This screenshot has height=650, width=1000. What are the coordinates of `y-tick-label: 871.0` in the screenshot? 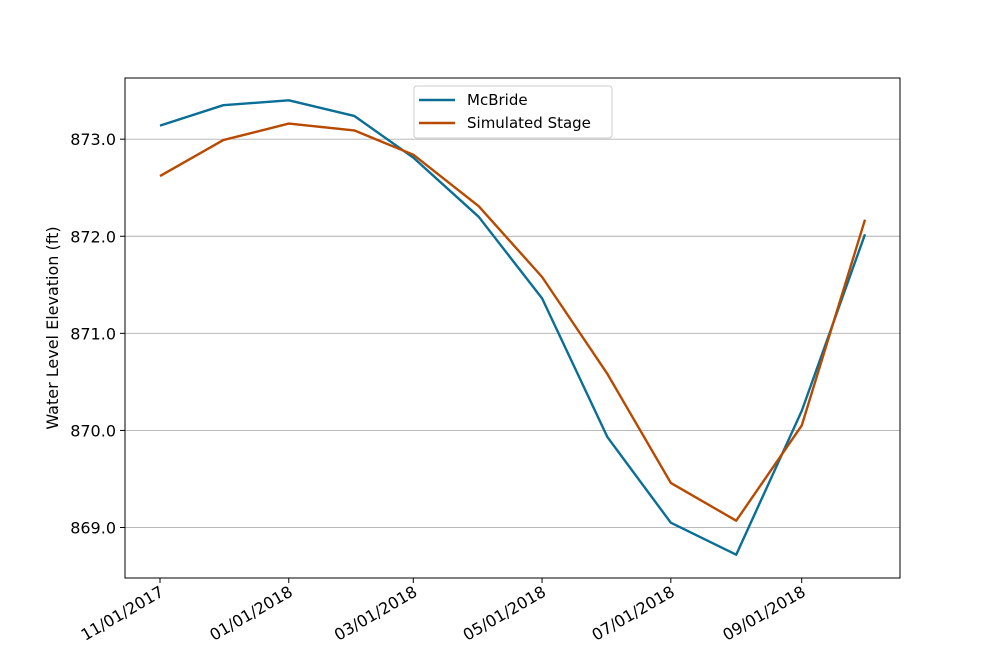 It's located at (93, 333).